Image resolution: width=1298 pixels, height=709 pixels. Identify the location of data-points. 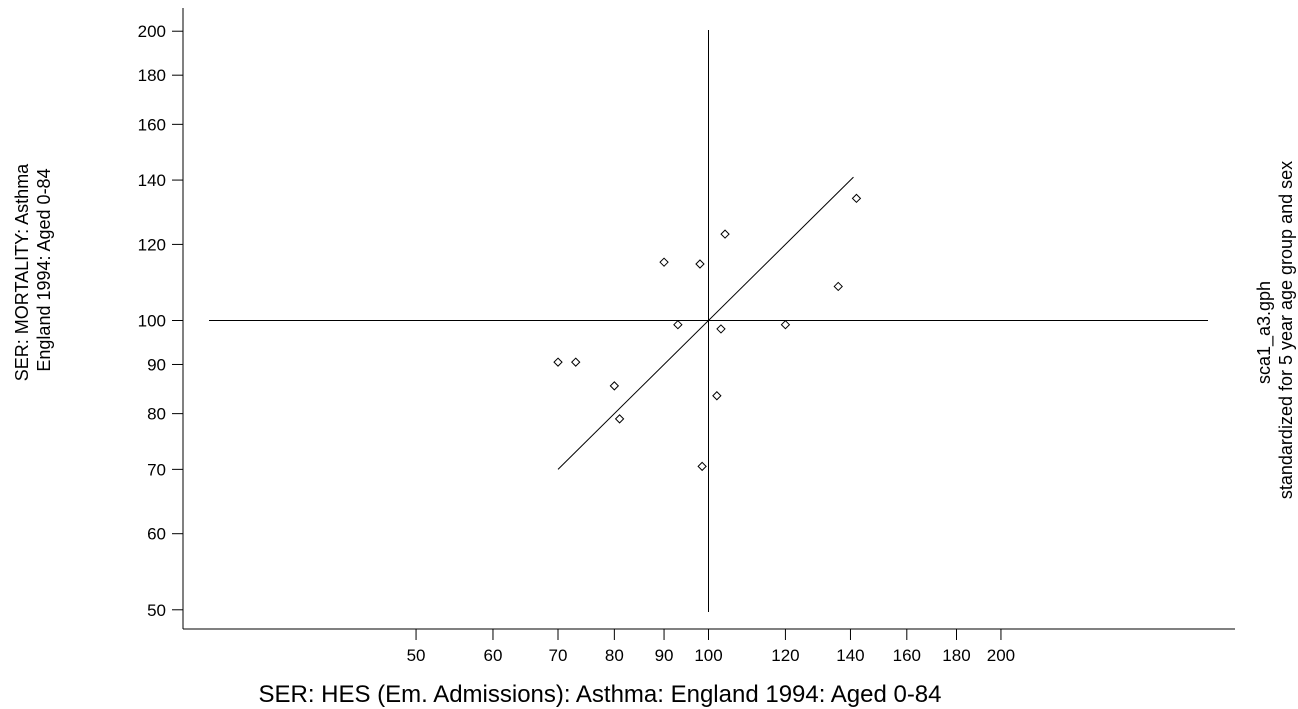
(707, 332).